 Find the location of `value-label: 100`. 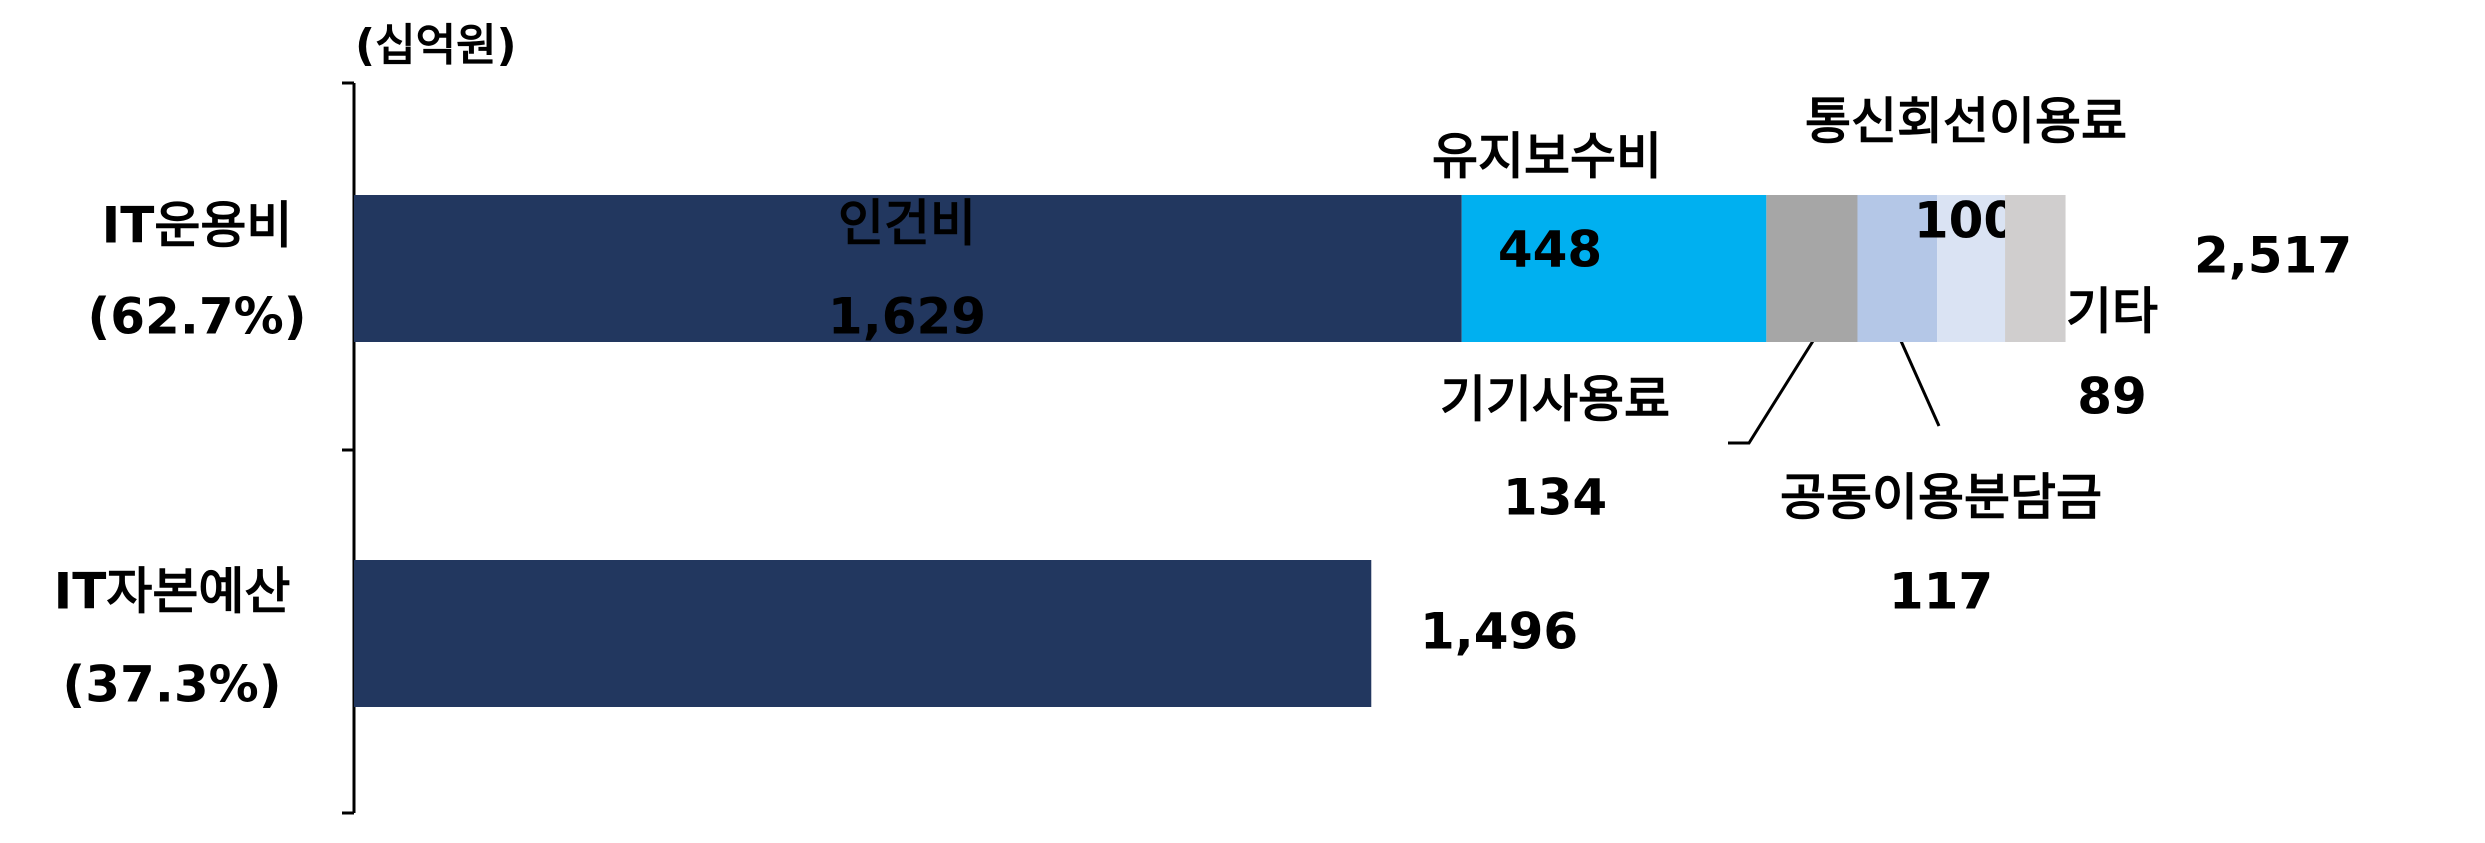

value-label: 100 is located at coordinates (1966, 221).